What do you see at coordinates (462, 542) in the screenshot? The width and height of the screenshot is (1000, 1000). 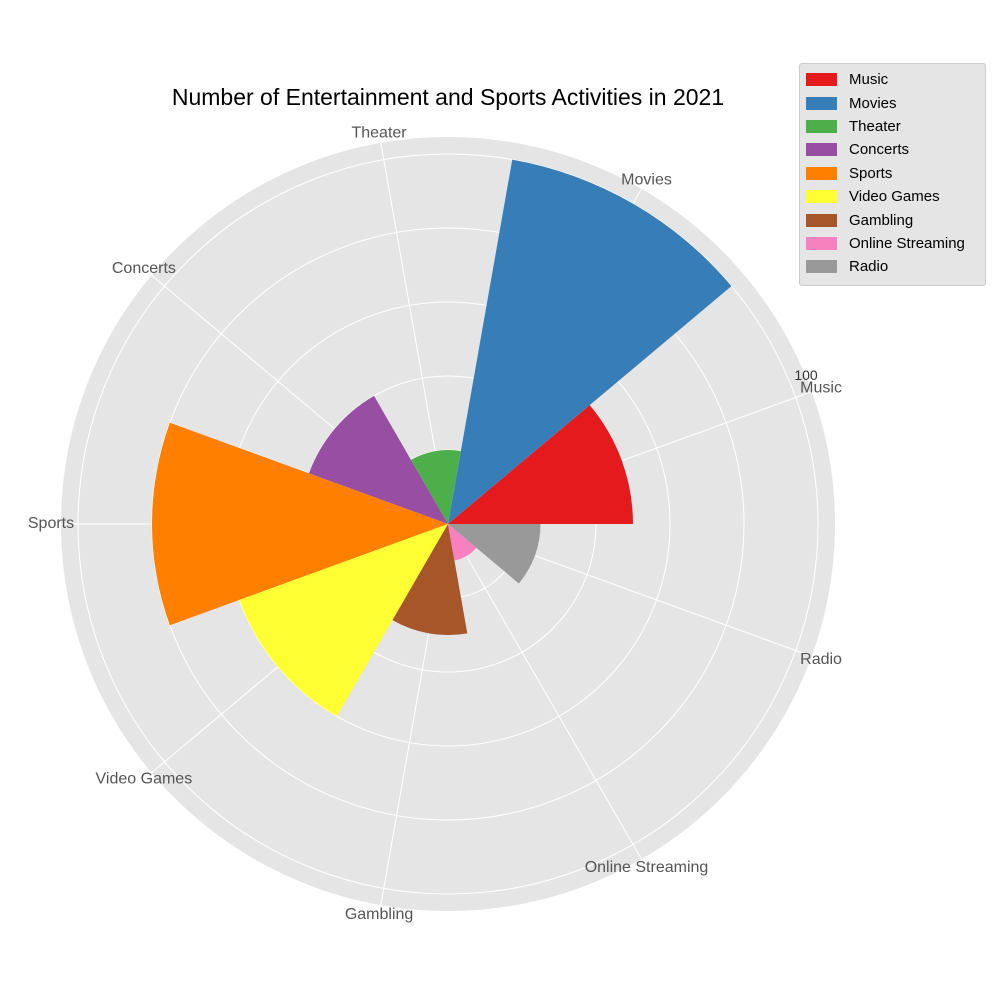 I see `bar-online-streaming` at bounding box center [462, 542].